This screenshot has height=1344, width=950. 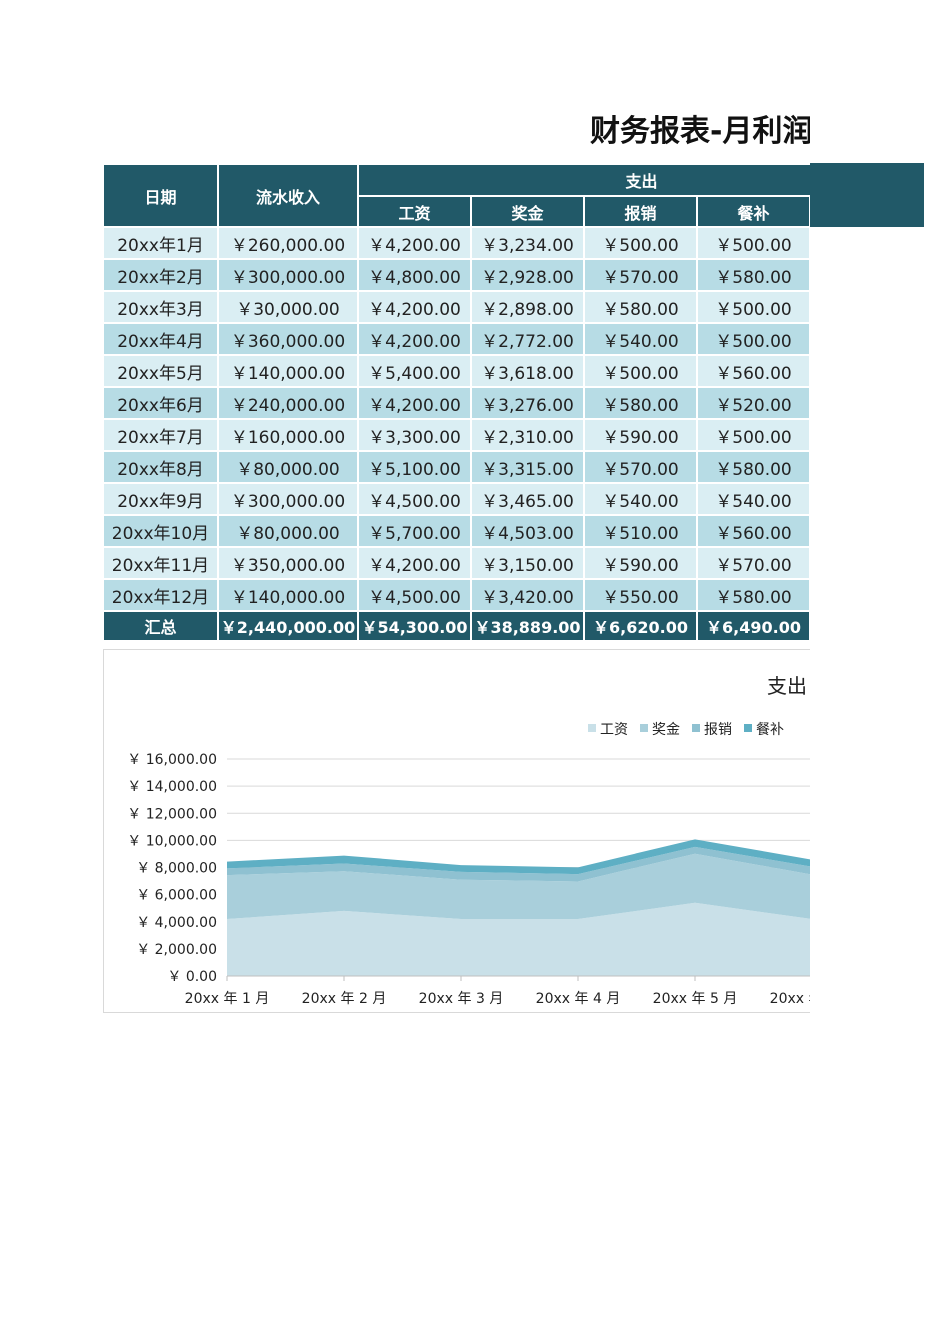 I want to click on table-cell: ￥3,276.00, so click(x=527, y=403).